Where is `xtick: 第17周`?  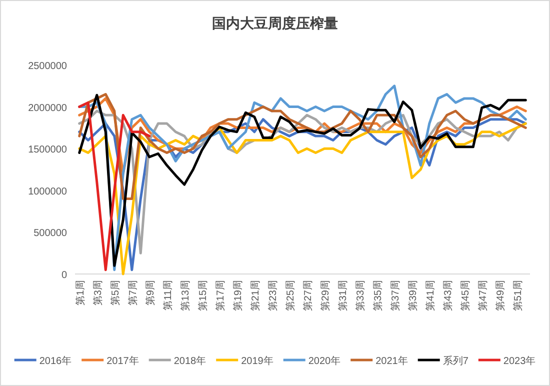 xtick: 第17周 is located at coordinates (220, 296).